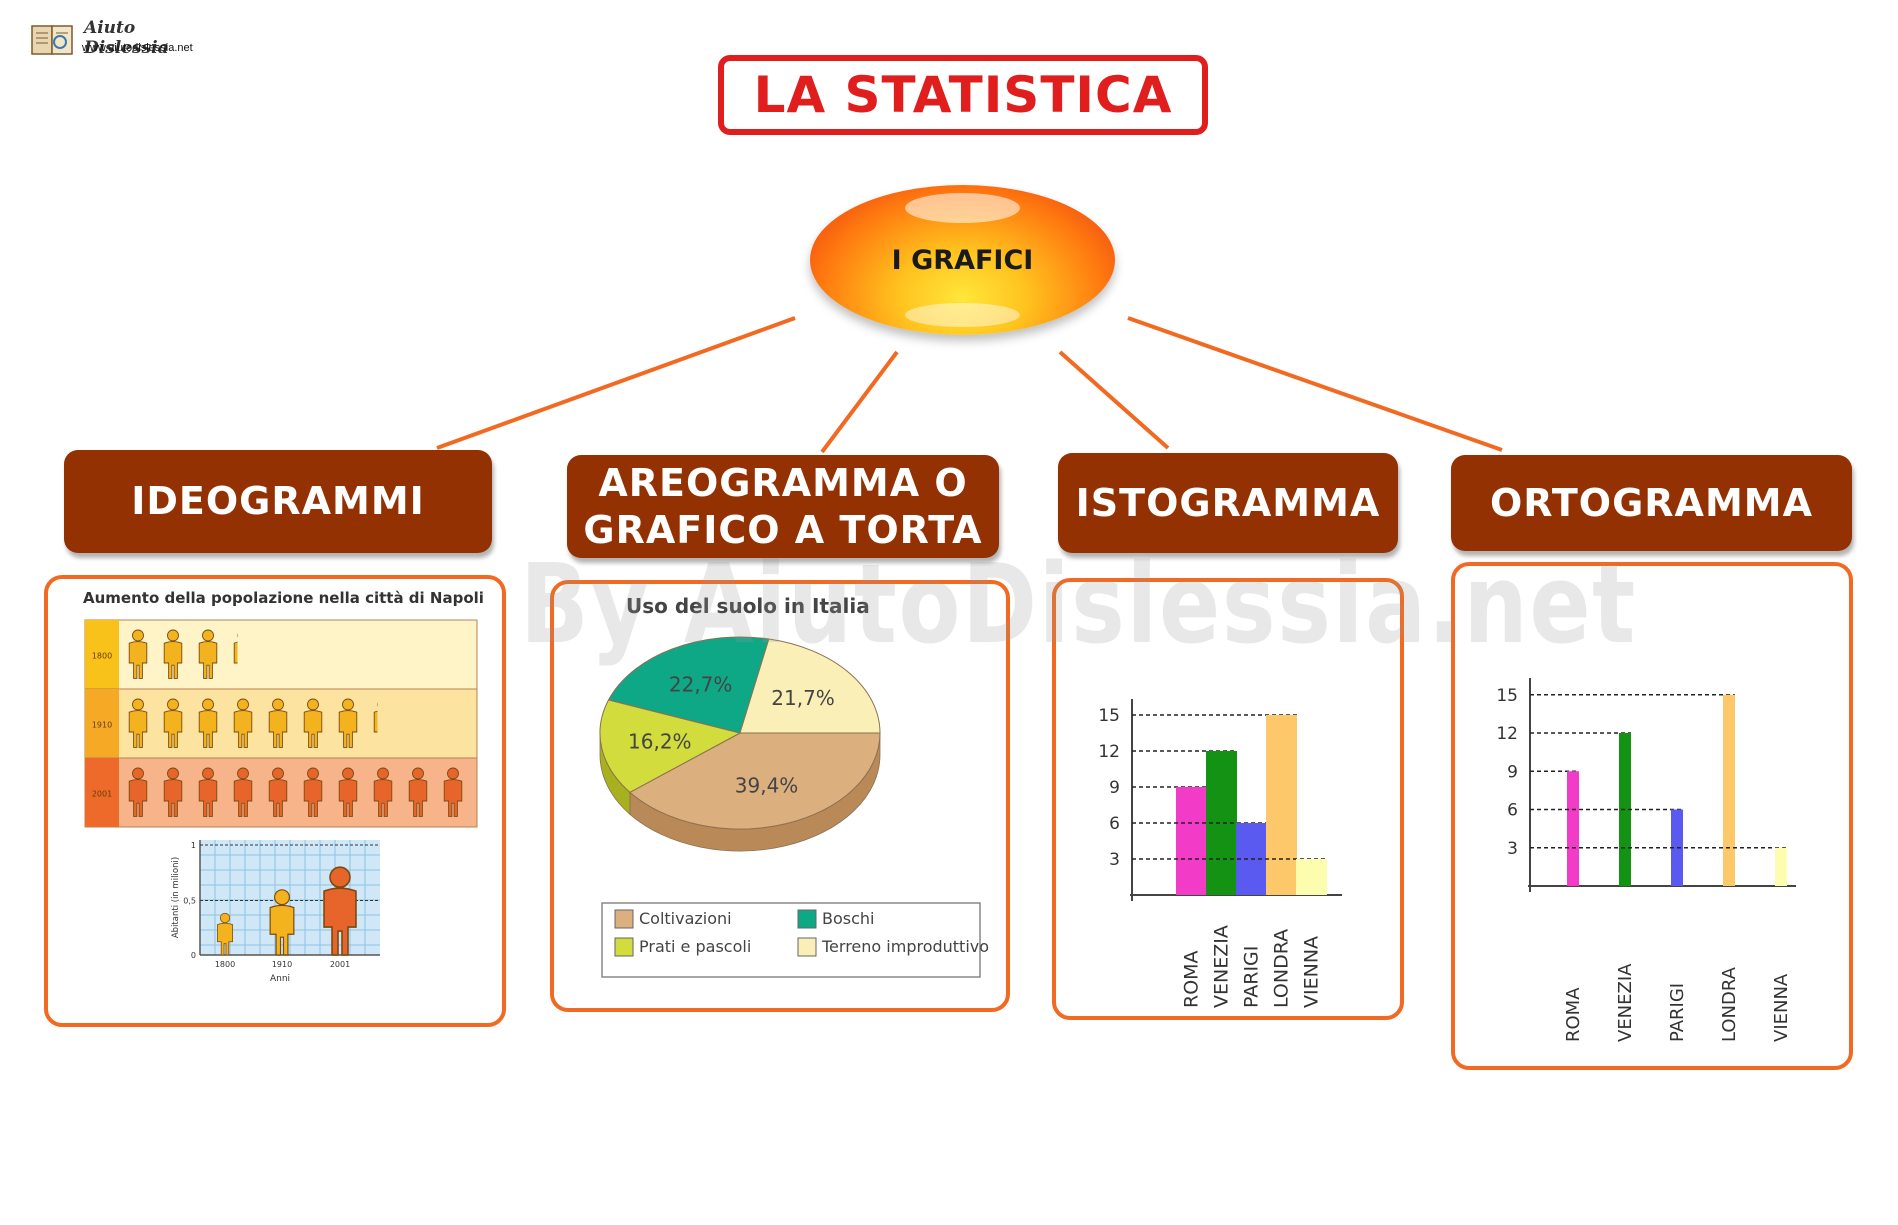 The height and width of the screenshot is (1225, 1898). I want to click on pie-slices: 39,4% 16,2% 22,7% 21,7%, so click(740, 744).